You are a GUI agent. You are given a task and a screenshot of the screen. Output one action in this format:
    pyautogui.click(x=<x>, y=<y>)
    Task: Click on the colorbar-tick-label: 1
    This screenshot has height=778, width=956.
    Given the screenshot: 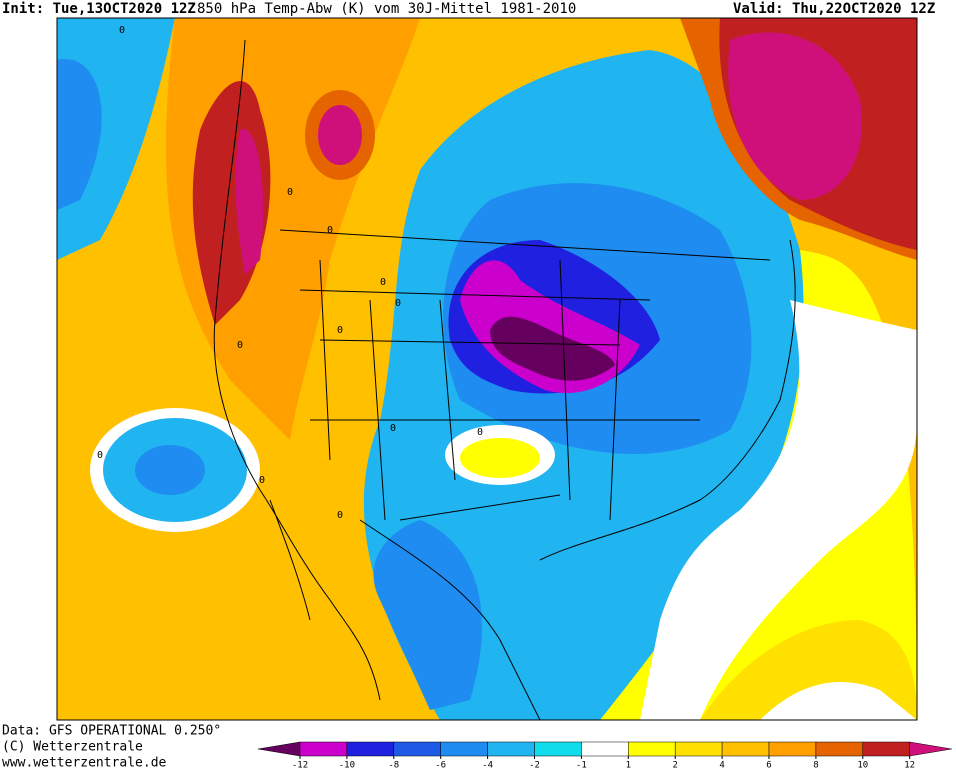 What is the action you would take?
    pyautogui.click(x=628, y=766)
    